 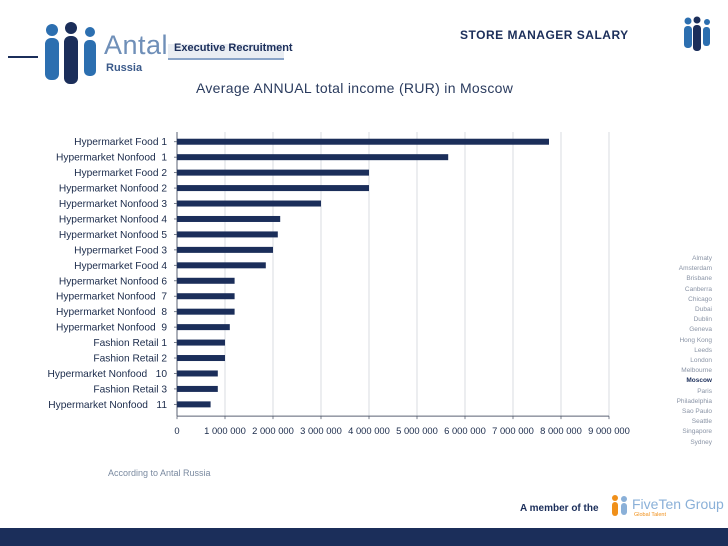 I want to click on category-label: Hypermarket Nonfood 8, so click(x=111, y=312).